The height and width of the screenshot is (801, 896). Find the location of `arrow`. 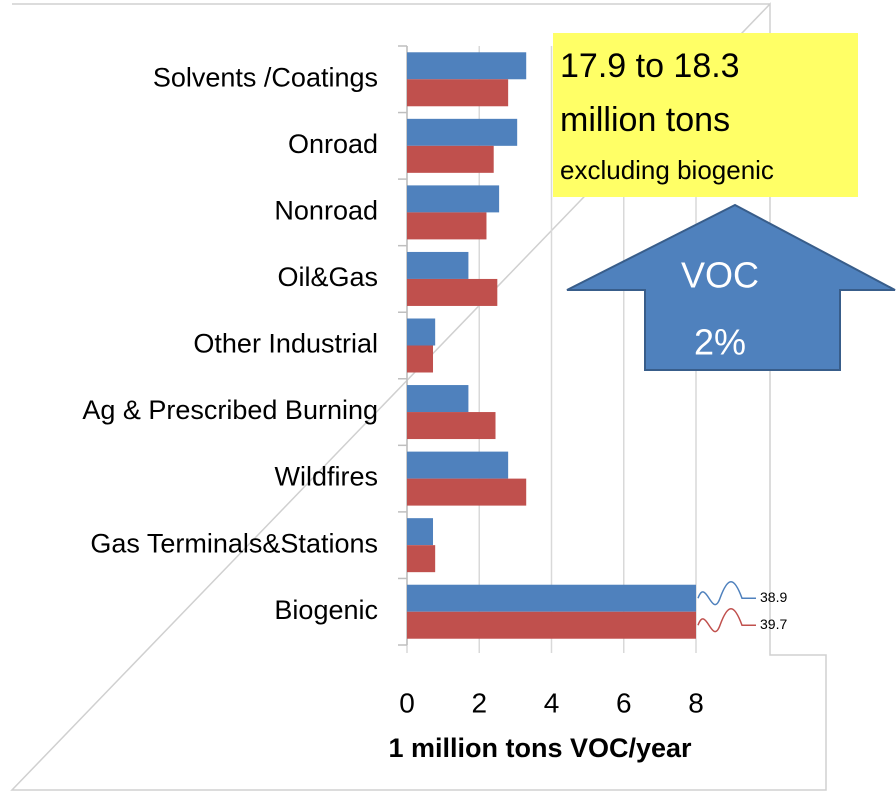

arrow is located at coordinates (731, 287).